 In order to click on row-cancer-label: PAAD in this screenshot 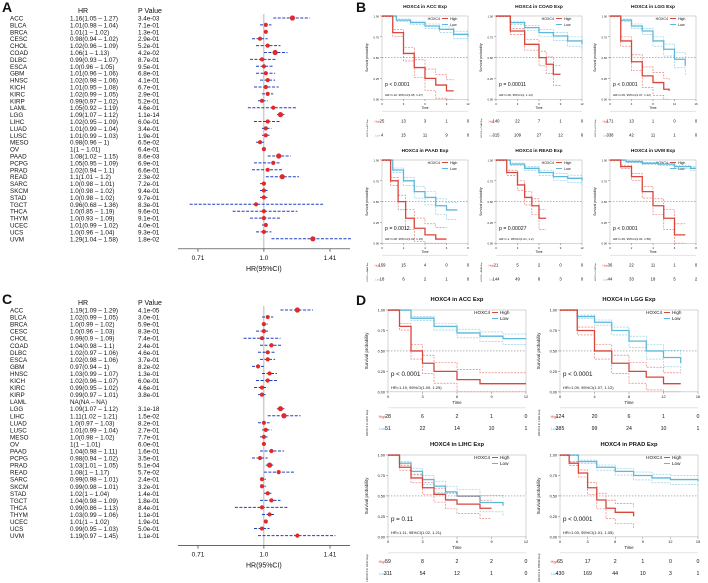, I will do `click(18, 157)`.